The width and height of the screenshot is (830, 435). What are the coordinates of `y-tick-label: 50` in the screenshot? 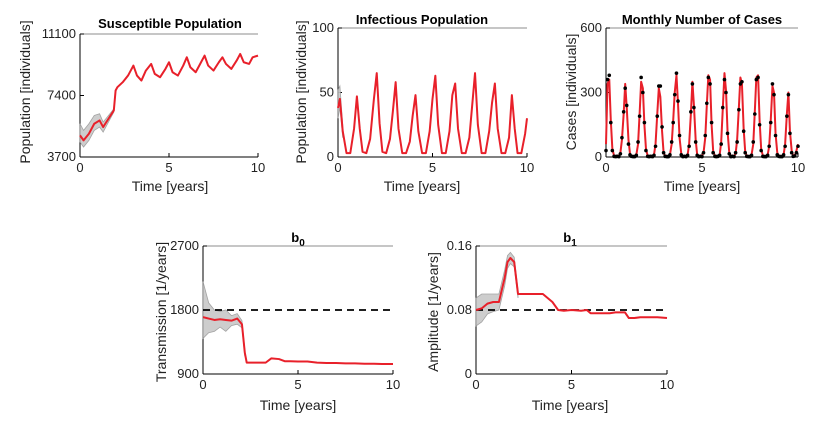 It's located at (327, 92).